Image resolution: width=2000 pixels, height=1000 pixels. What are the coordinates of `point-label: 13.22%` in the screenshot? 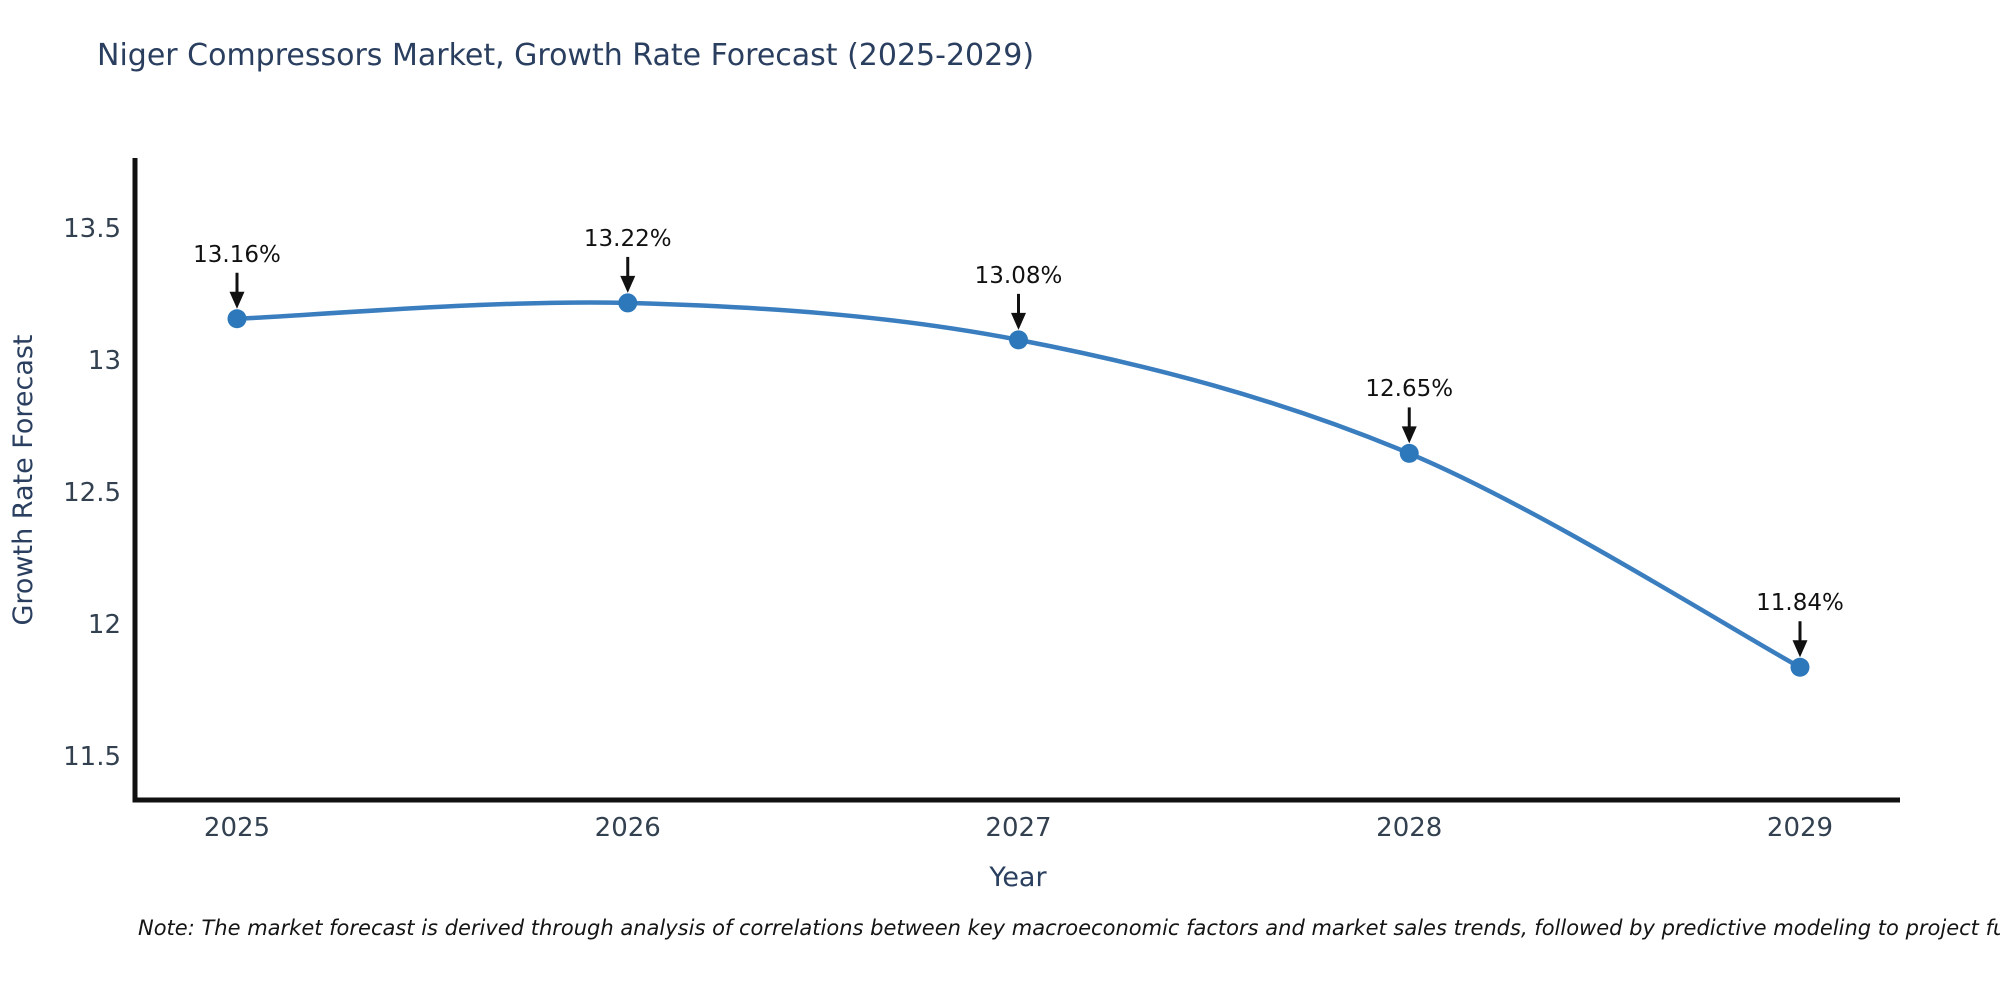 It's located at (627, 238).